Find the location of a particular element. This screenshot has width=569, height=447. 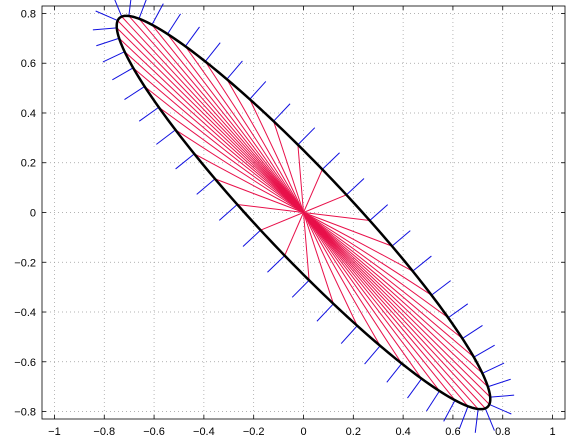

x-tick-label: −0.4 is located at coordinates (204, 432).